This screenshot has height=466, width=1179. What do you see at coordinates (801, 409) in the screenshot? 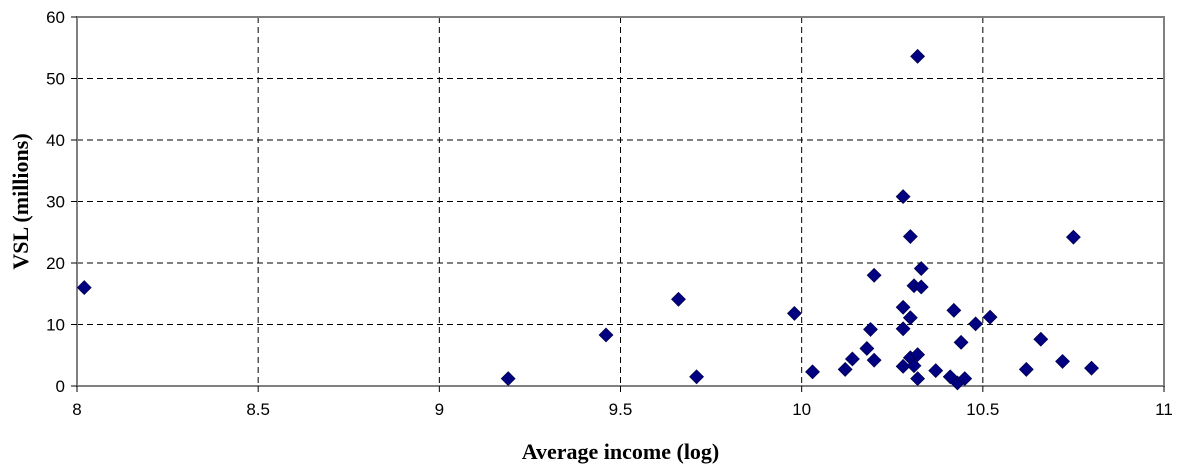
I see `x-tick-label: 10` at bounding box center [801, 409].